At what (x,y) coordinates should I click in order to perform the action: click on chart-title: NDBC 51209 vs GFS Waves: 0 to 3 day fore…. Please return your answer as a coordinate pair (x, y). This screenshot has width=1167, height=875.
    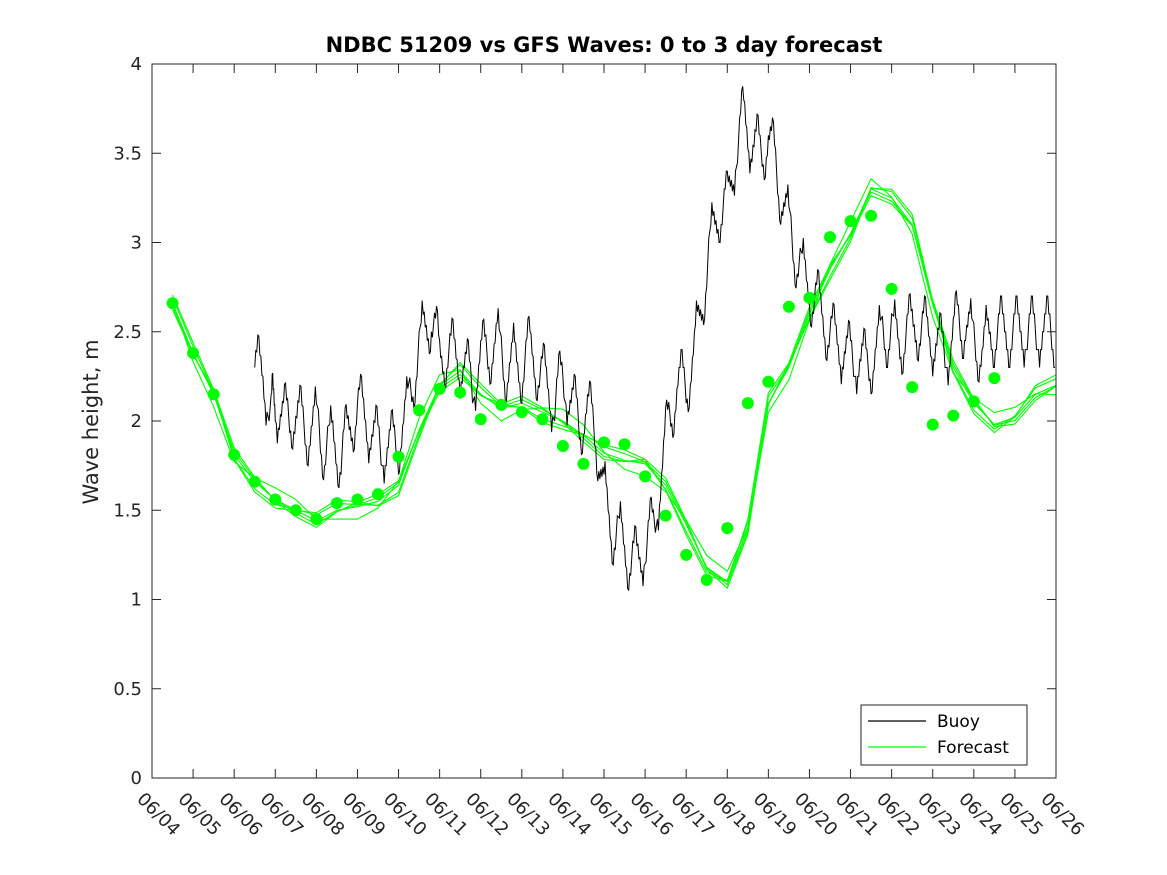
    Looking at the image, I should click on (604, 45).